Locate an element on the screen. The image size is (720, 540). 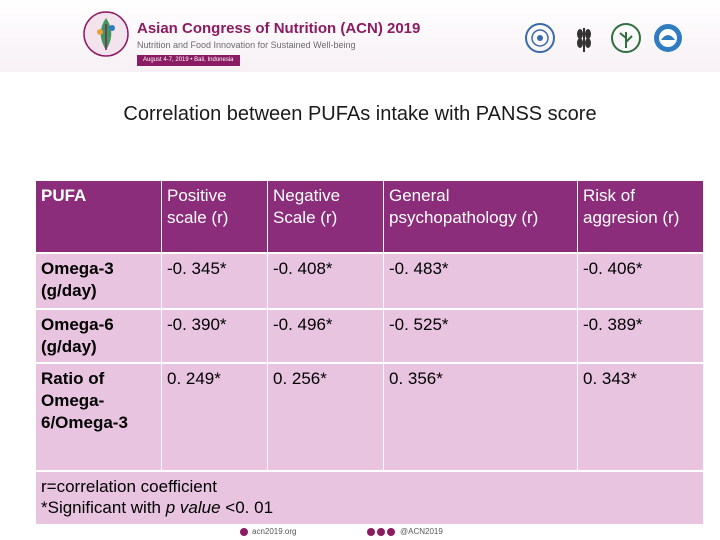
footnote-definition: r=correlation coefficient is located at coordinates (129, 486).